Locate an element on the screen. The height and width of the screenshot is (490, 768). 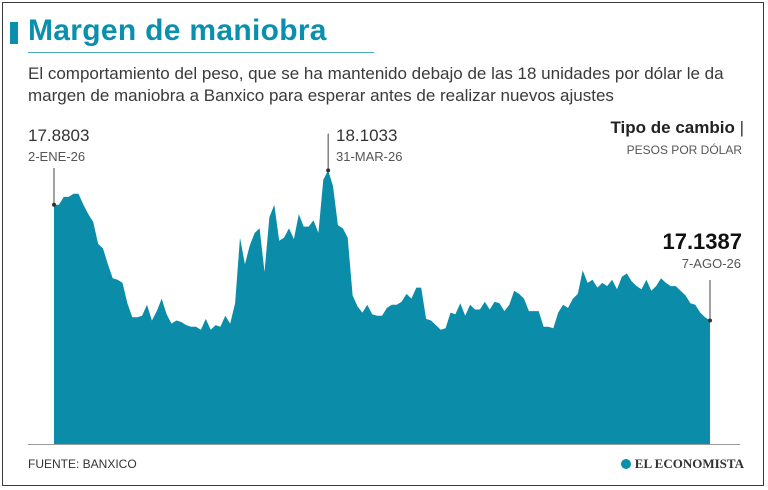
max-date-label: 31-MAR-26 is located at coordinates (369, 156).